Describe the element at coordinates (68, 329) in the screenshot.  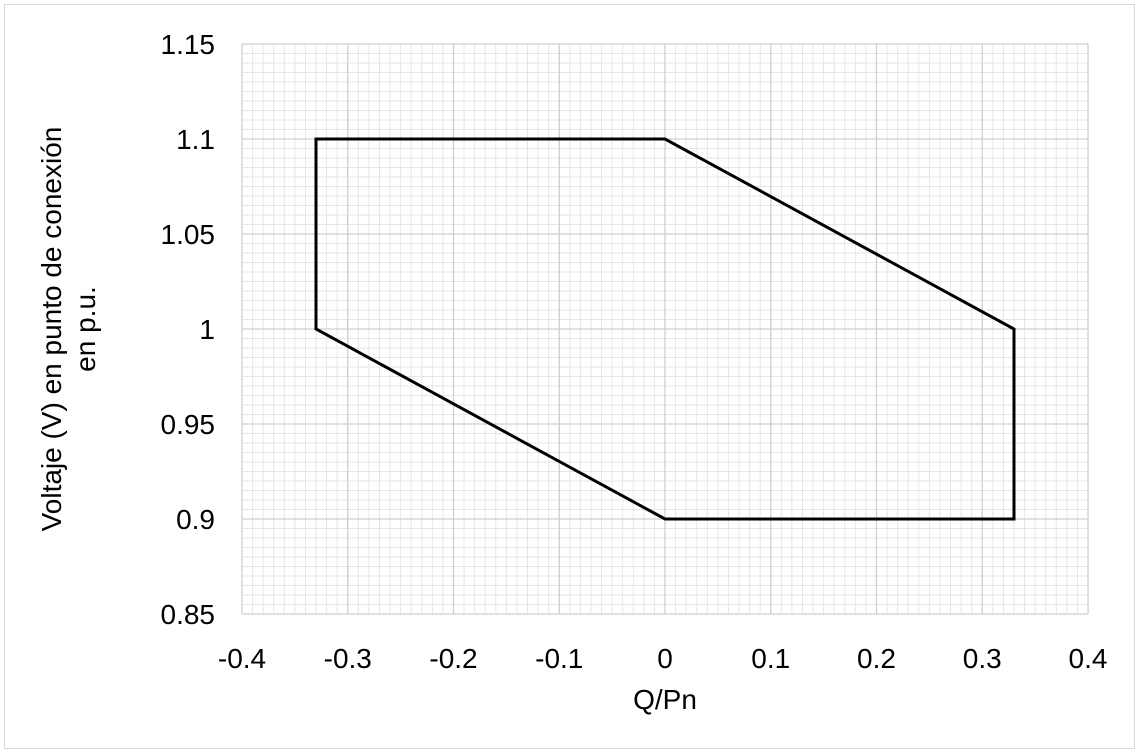
I see `y-axis-title: Voltaje (V) en punto de conexión en p.u.` at that location.